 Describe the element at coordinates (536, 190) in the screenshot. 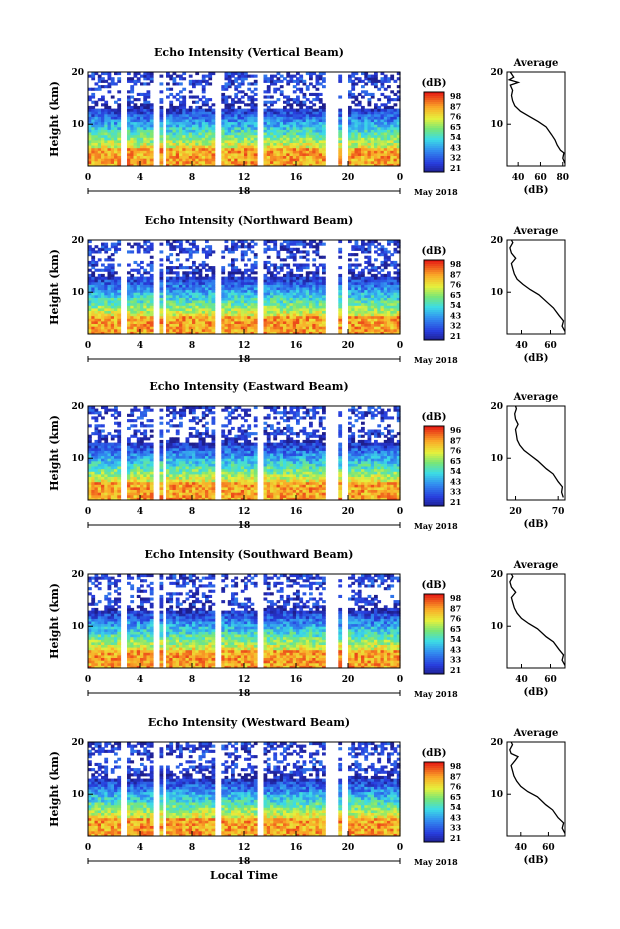

I see `average-x-label: (dB)` at that location.